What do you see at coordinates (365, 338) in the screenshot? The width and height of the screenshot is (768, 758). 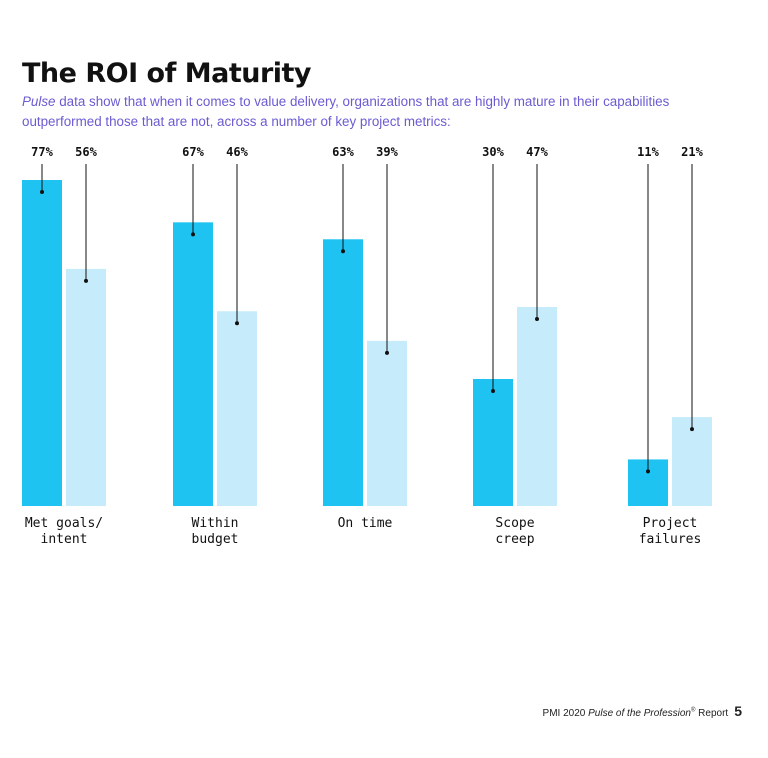 I see `bar-group: 63% 39% On time` at bounding box center [365, 338].